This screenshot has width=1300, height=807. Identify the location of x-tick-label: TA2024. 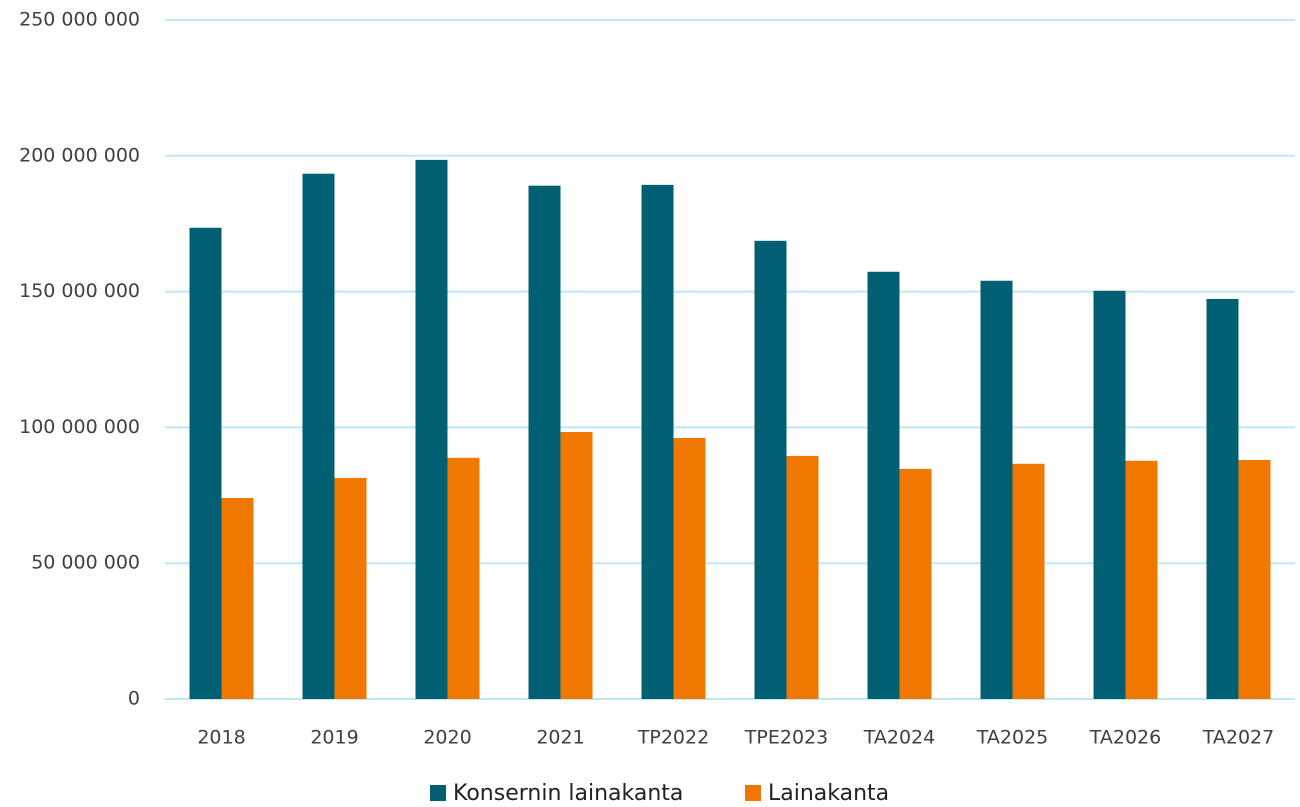
(899, 738).